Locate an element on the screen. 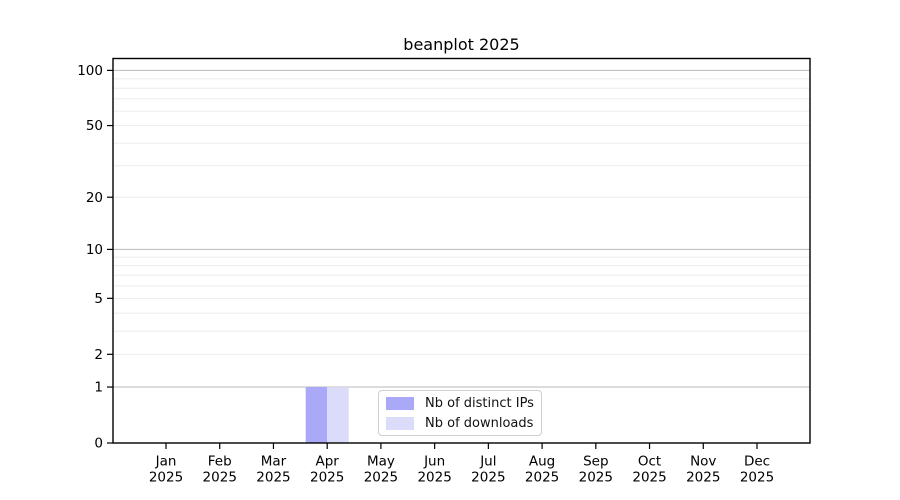  x-tick-label-month-apr: Apr is located at coordinates (328, 462).